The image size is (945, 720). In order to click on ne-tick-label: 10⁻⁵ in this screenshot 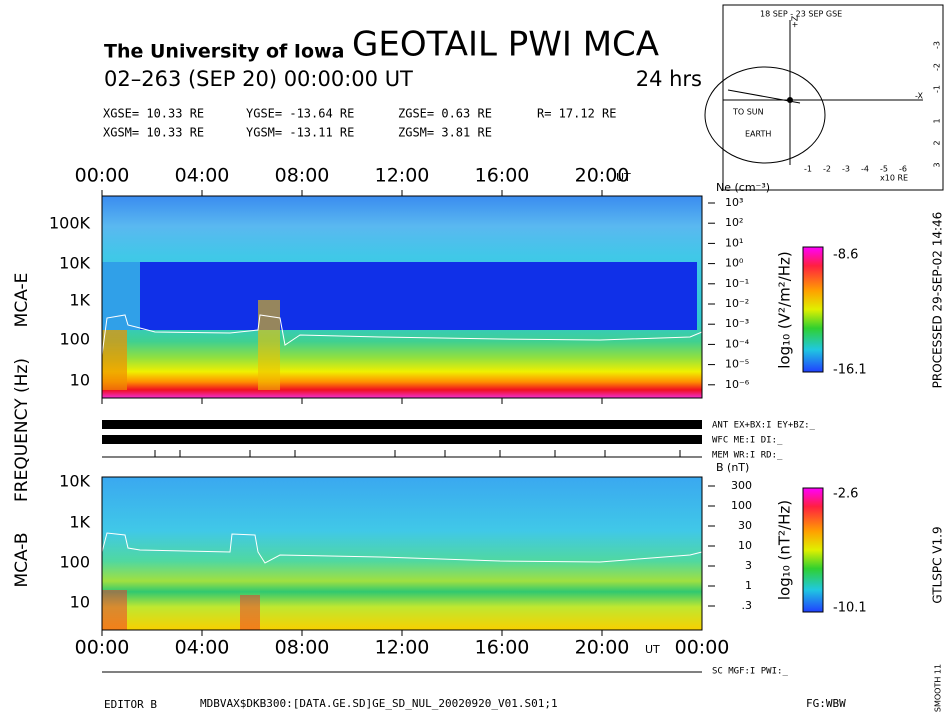, I will do `click(737, 364)`.